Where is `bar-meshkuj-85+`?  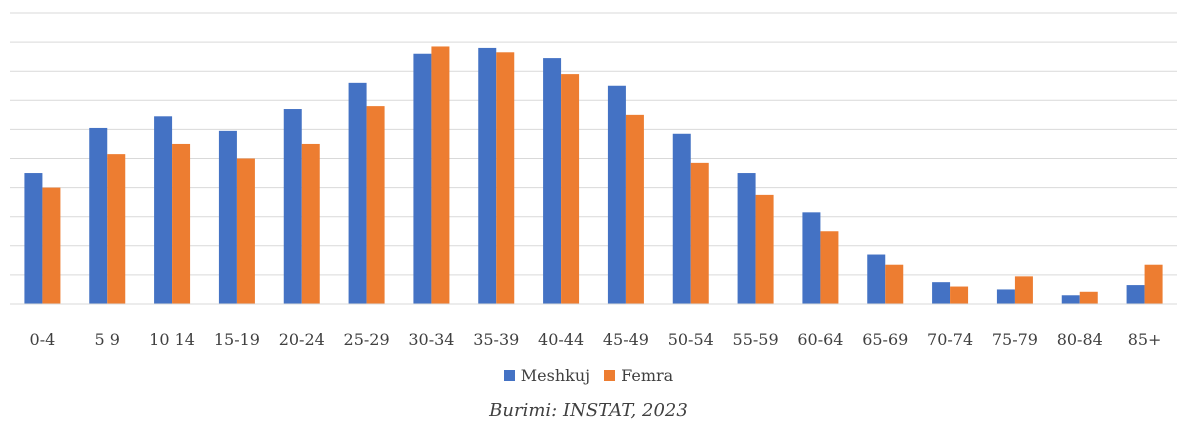
bar-meshkuj-85+ is located at coordinates (1135, 294).